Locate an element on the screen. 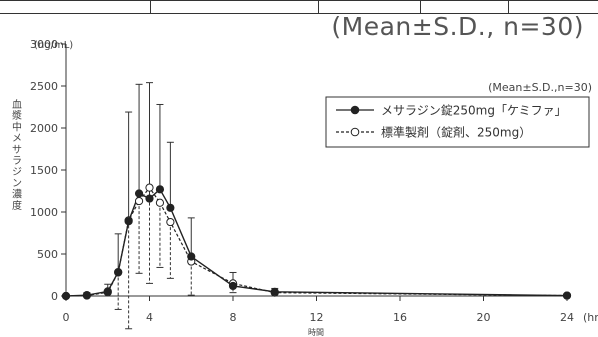 The height and width of the screenshot is (337, 598). y-axis-label-char: ラ is located at coordinates (17, 161).